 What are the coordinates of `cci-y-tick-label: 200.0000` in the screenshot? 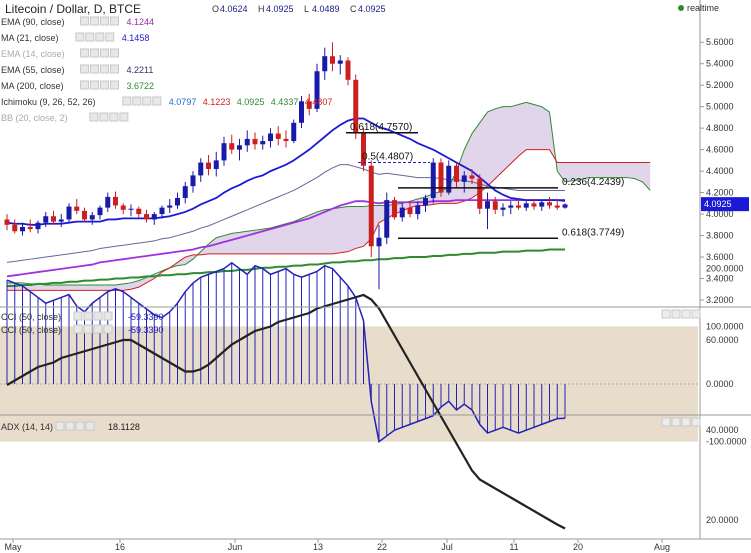 It's located at (725, 269).